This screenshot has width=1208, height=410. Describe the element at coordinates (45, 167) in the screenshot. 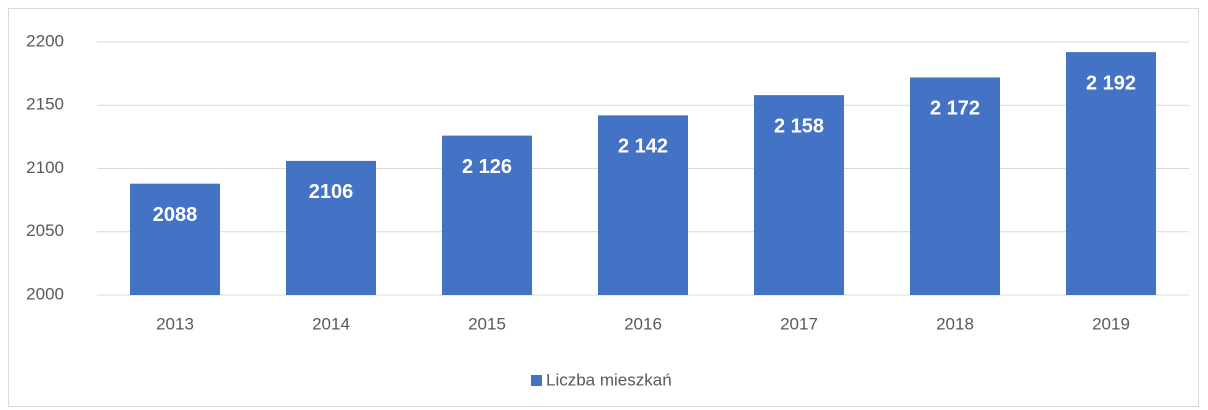

I see `y-tick-label: 2100` at that location.